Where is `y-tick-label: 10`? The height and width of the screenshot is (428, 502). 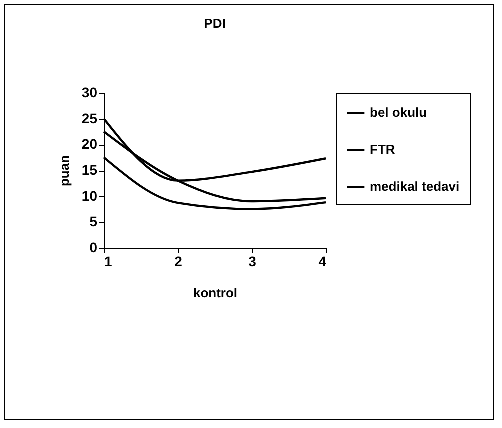 y-tick-label: 10 is located at coordinates (90, 196).